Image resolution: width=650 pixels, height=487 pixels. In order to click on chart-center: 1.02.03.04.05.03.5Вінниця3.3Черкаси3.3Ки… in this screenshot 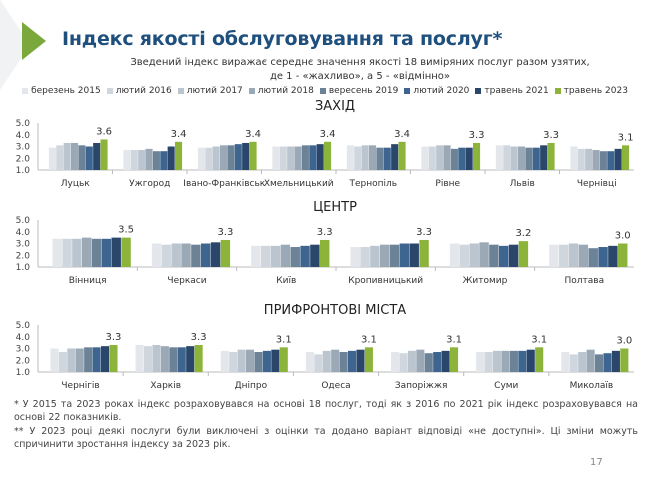, I will do `click(325, 251)`.